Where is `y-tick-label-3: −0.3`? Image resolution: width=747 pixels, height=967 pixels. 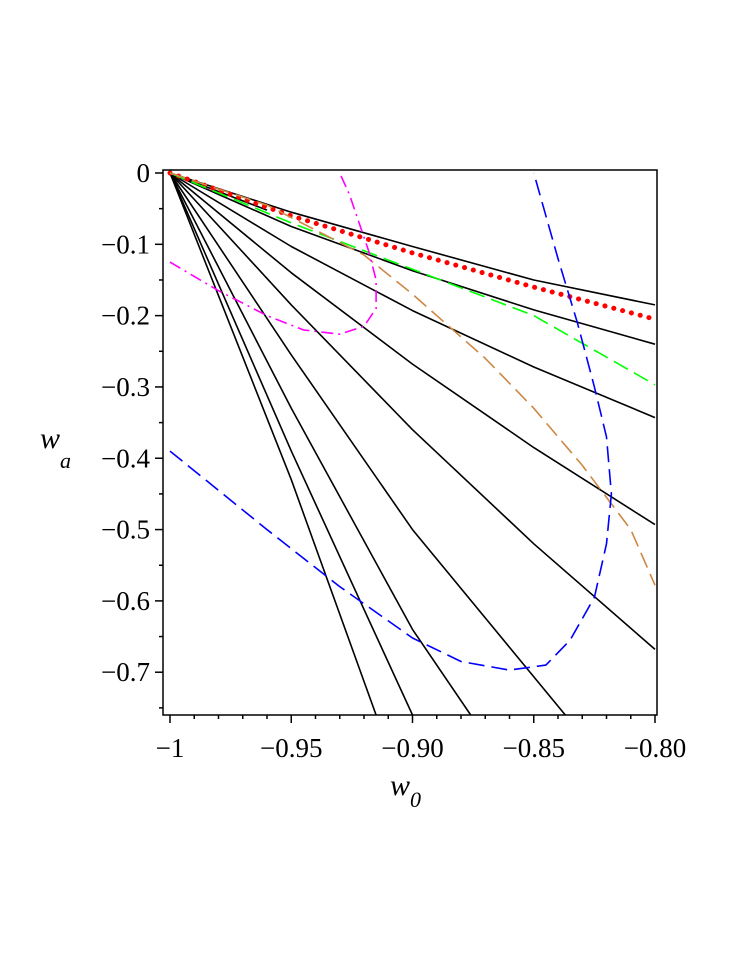
y-tick-label-3: −0.3 is located at coordinates (125, 387).